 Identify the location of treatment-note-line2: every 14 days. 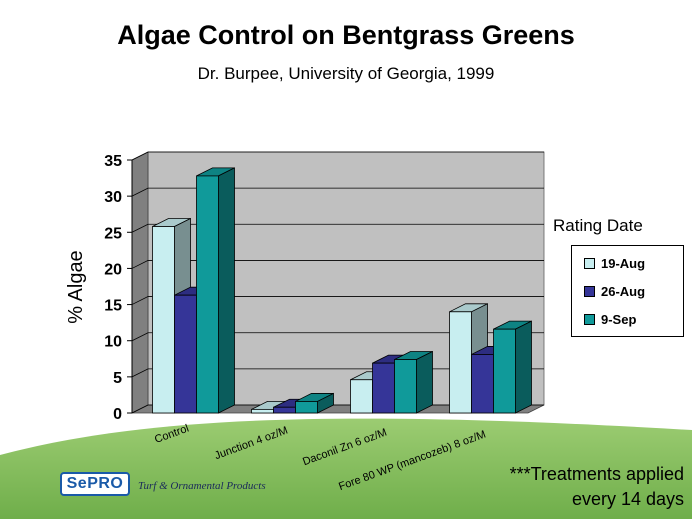
(627, 499).